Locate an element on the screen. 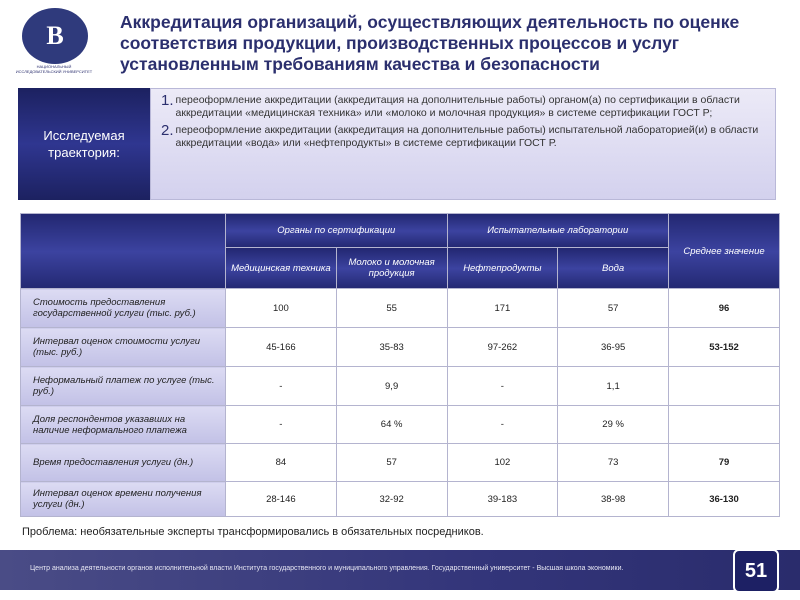  cell: 96 is located at coordinates (724, 308).